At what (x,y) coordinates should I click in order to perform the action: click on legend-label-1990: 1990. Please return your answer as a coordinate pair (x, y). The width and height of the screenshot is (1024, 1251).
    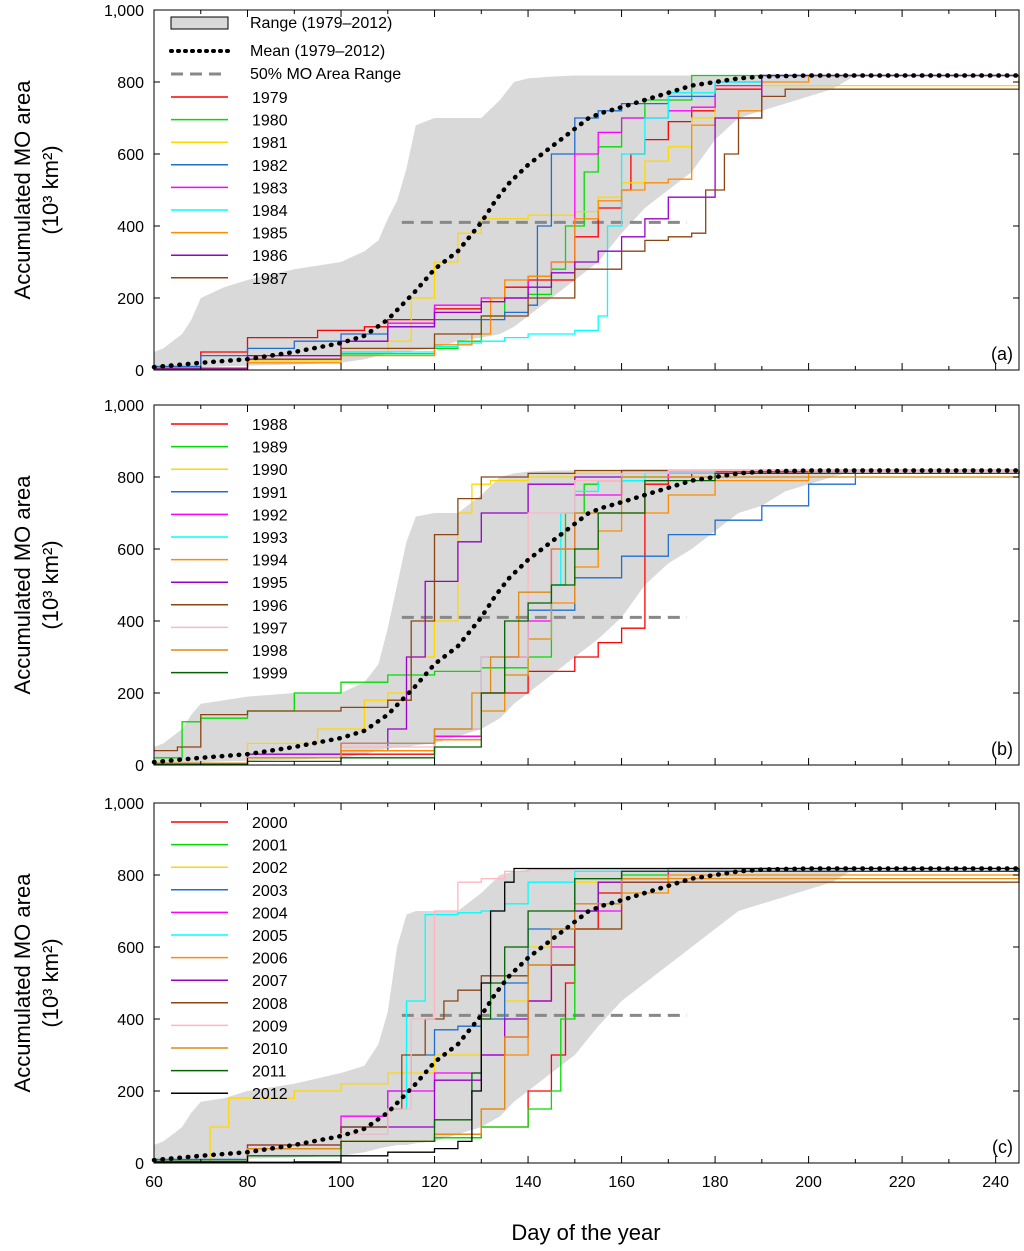
    Looking at the image, I should click on (270, 470).